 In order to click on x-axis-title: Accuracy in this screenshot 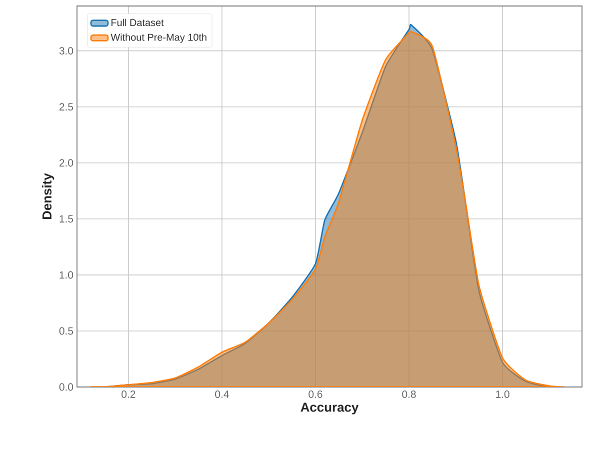, I will do `click(329, 408)`.